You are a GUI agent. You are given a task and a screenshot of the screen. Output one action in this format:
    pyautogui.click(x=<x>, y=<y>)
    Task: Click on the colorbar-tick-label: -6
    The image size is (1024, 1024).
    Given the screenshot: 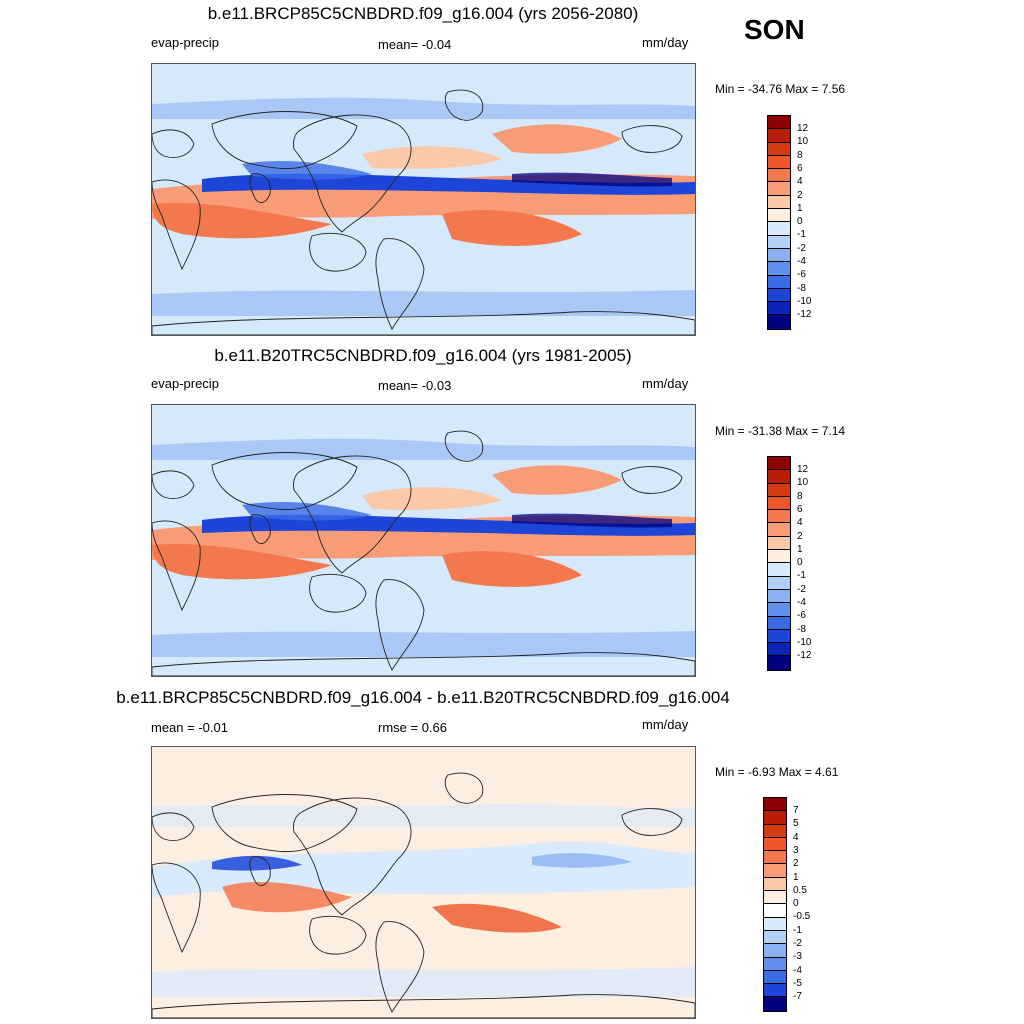 What is the action you would take?
    pyautogui.click(x=801, y=616)
    